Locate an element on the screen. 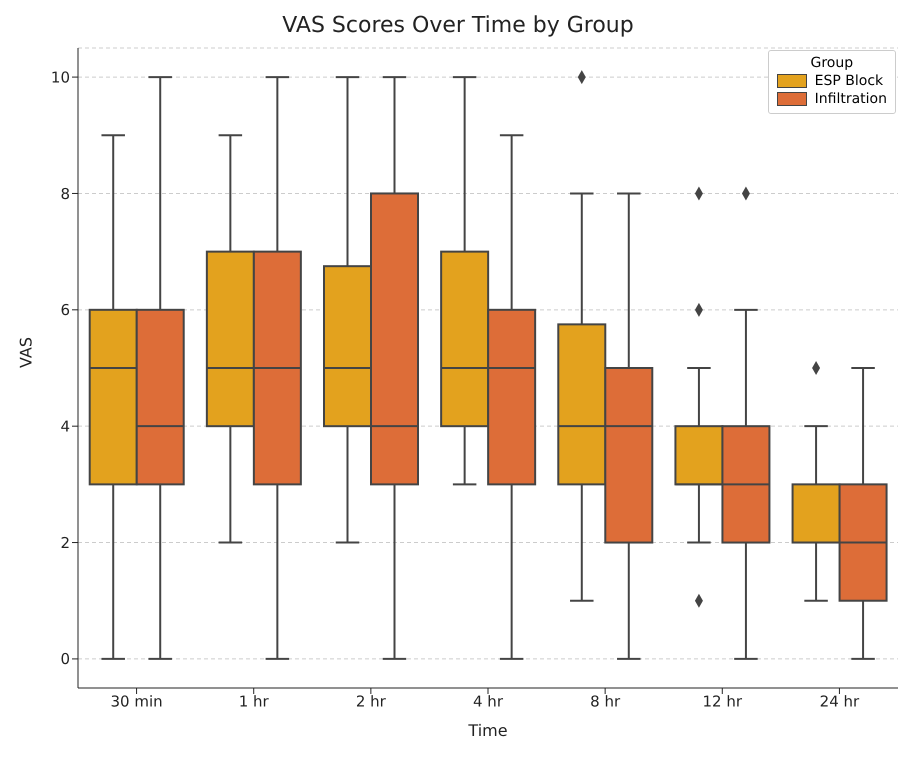  y-tick-label: 4 is located at coordinates (65, 427).